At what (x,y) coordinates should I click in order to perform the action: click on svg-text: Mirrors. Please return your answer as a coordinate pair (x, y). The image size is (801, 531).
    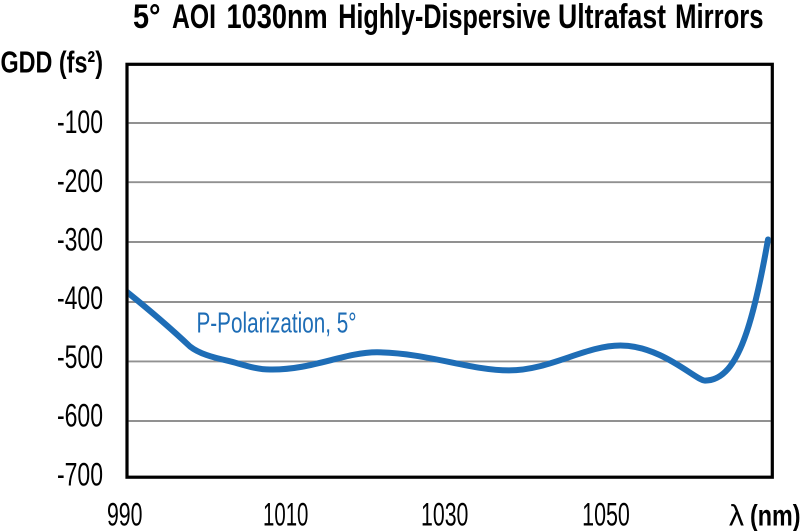
    Looking at the image, I should click on (719, 18).